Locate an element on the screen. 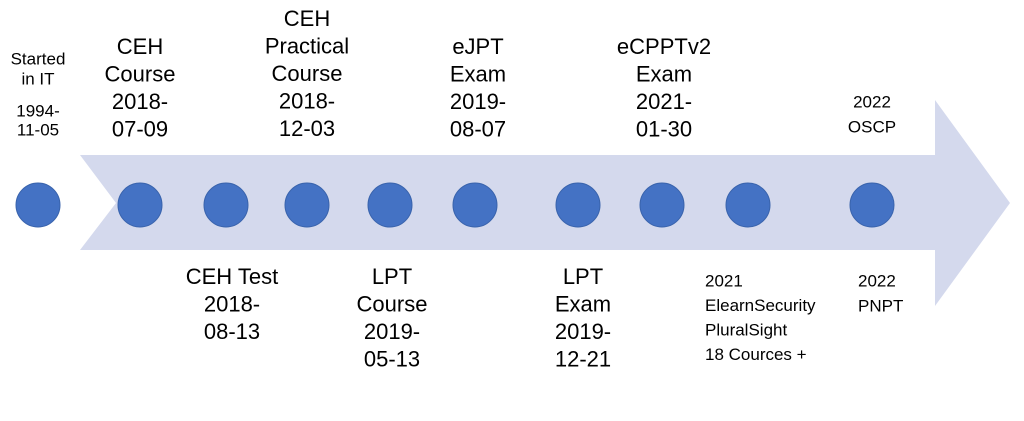 This screenshot has width=1024, height=421. milestone-label: 12-03 is located at coordinates (307, 128).